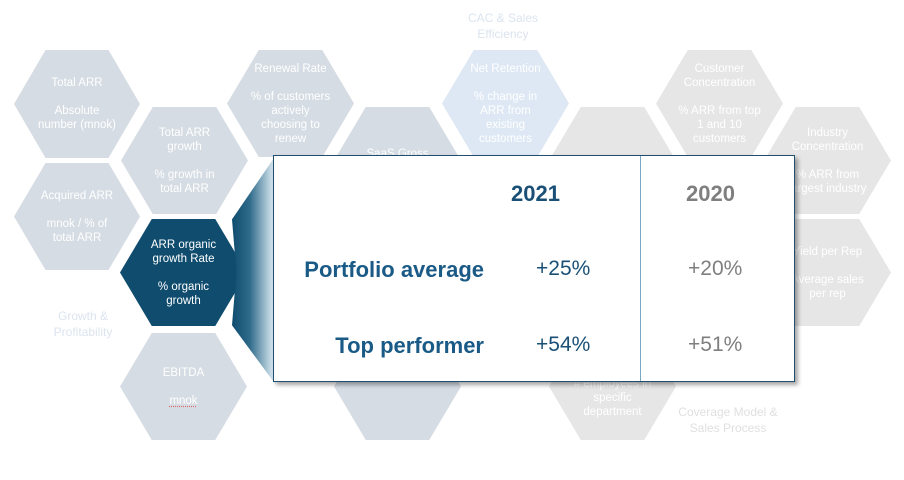 This screenshot has height=480, width=904. What do you see at coordinates (719, 124) in the screenshot?
I see `hex-desc: % ARR from top 1 and 10 customers` at bounding box center [719, 124].